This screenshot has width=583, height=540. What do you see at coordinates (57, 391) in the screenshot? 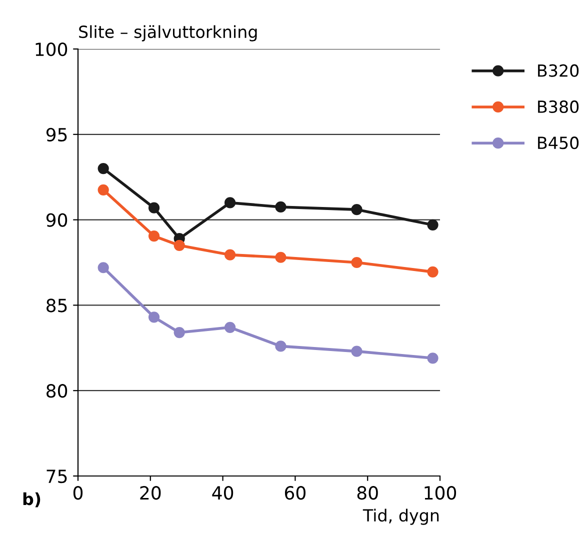
I see `y-tick-label: 80` at bounding box center [57, 391].